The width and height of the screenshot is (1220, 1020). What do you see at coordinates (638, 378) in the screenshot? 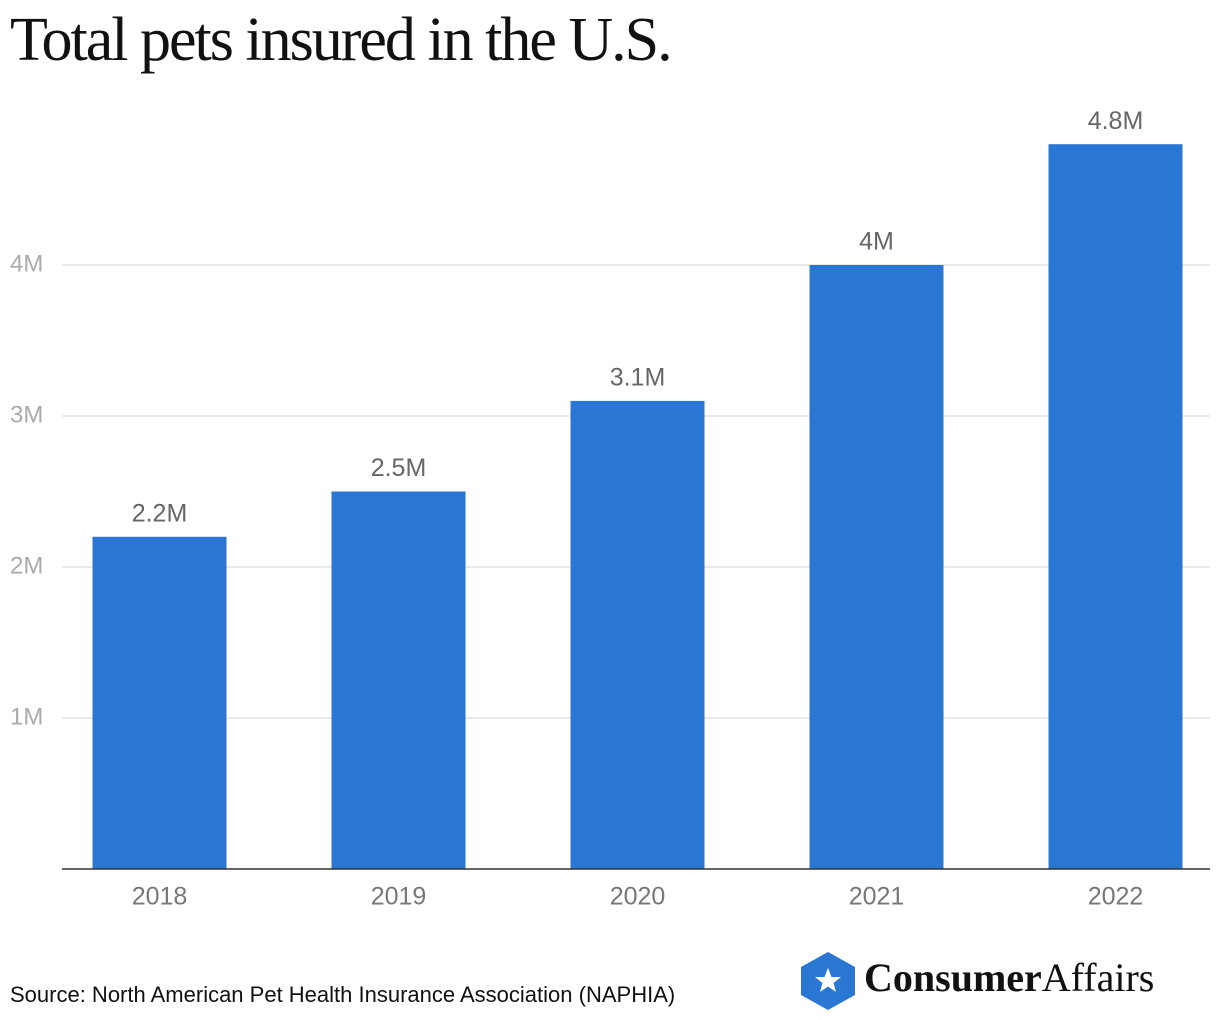
I see `value-label: 3.1M` at bounding box center [638, 378].